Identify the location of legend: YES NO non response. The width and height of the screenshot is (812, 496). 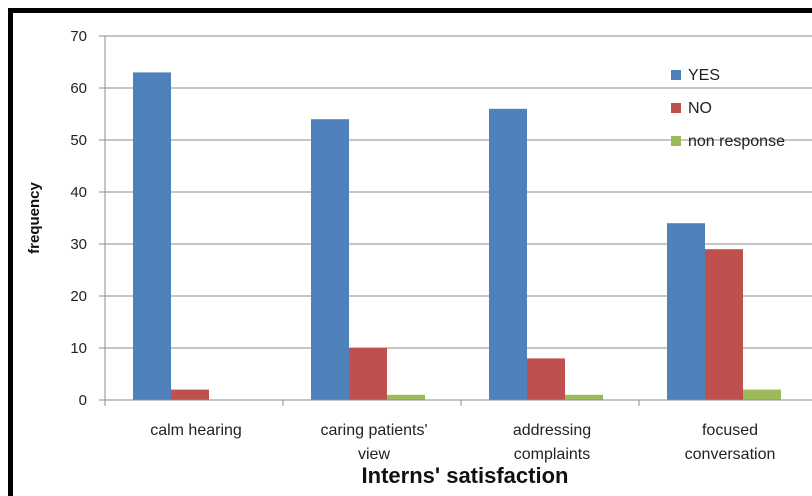
(728, 108).